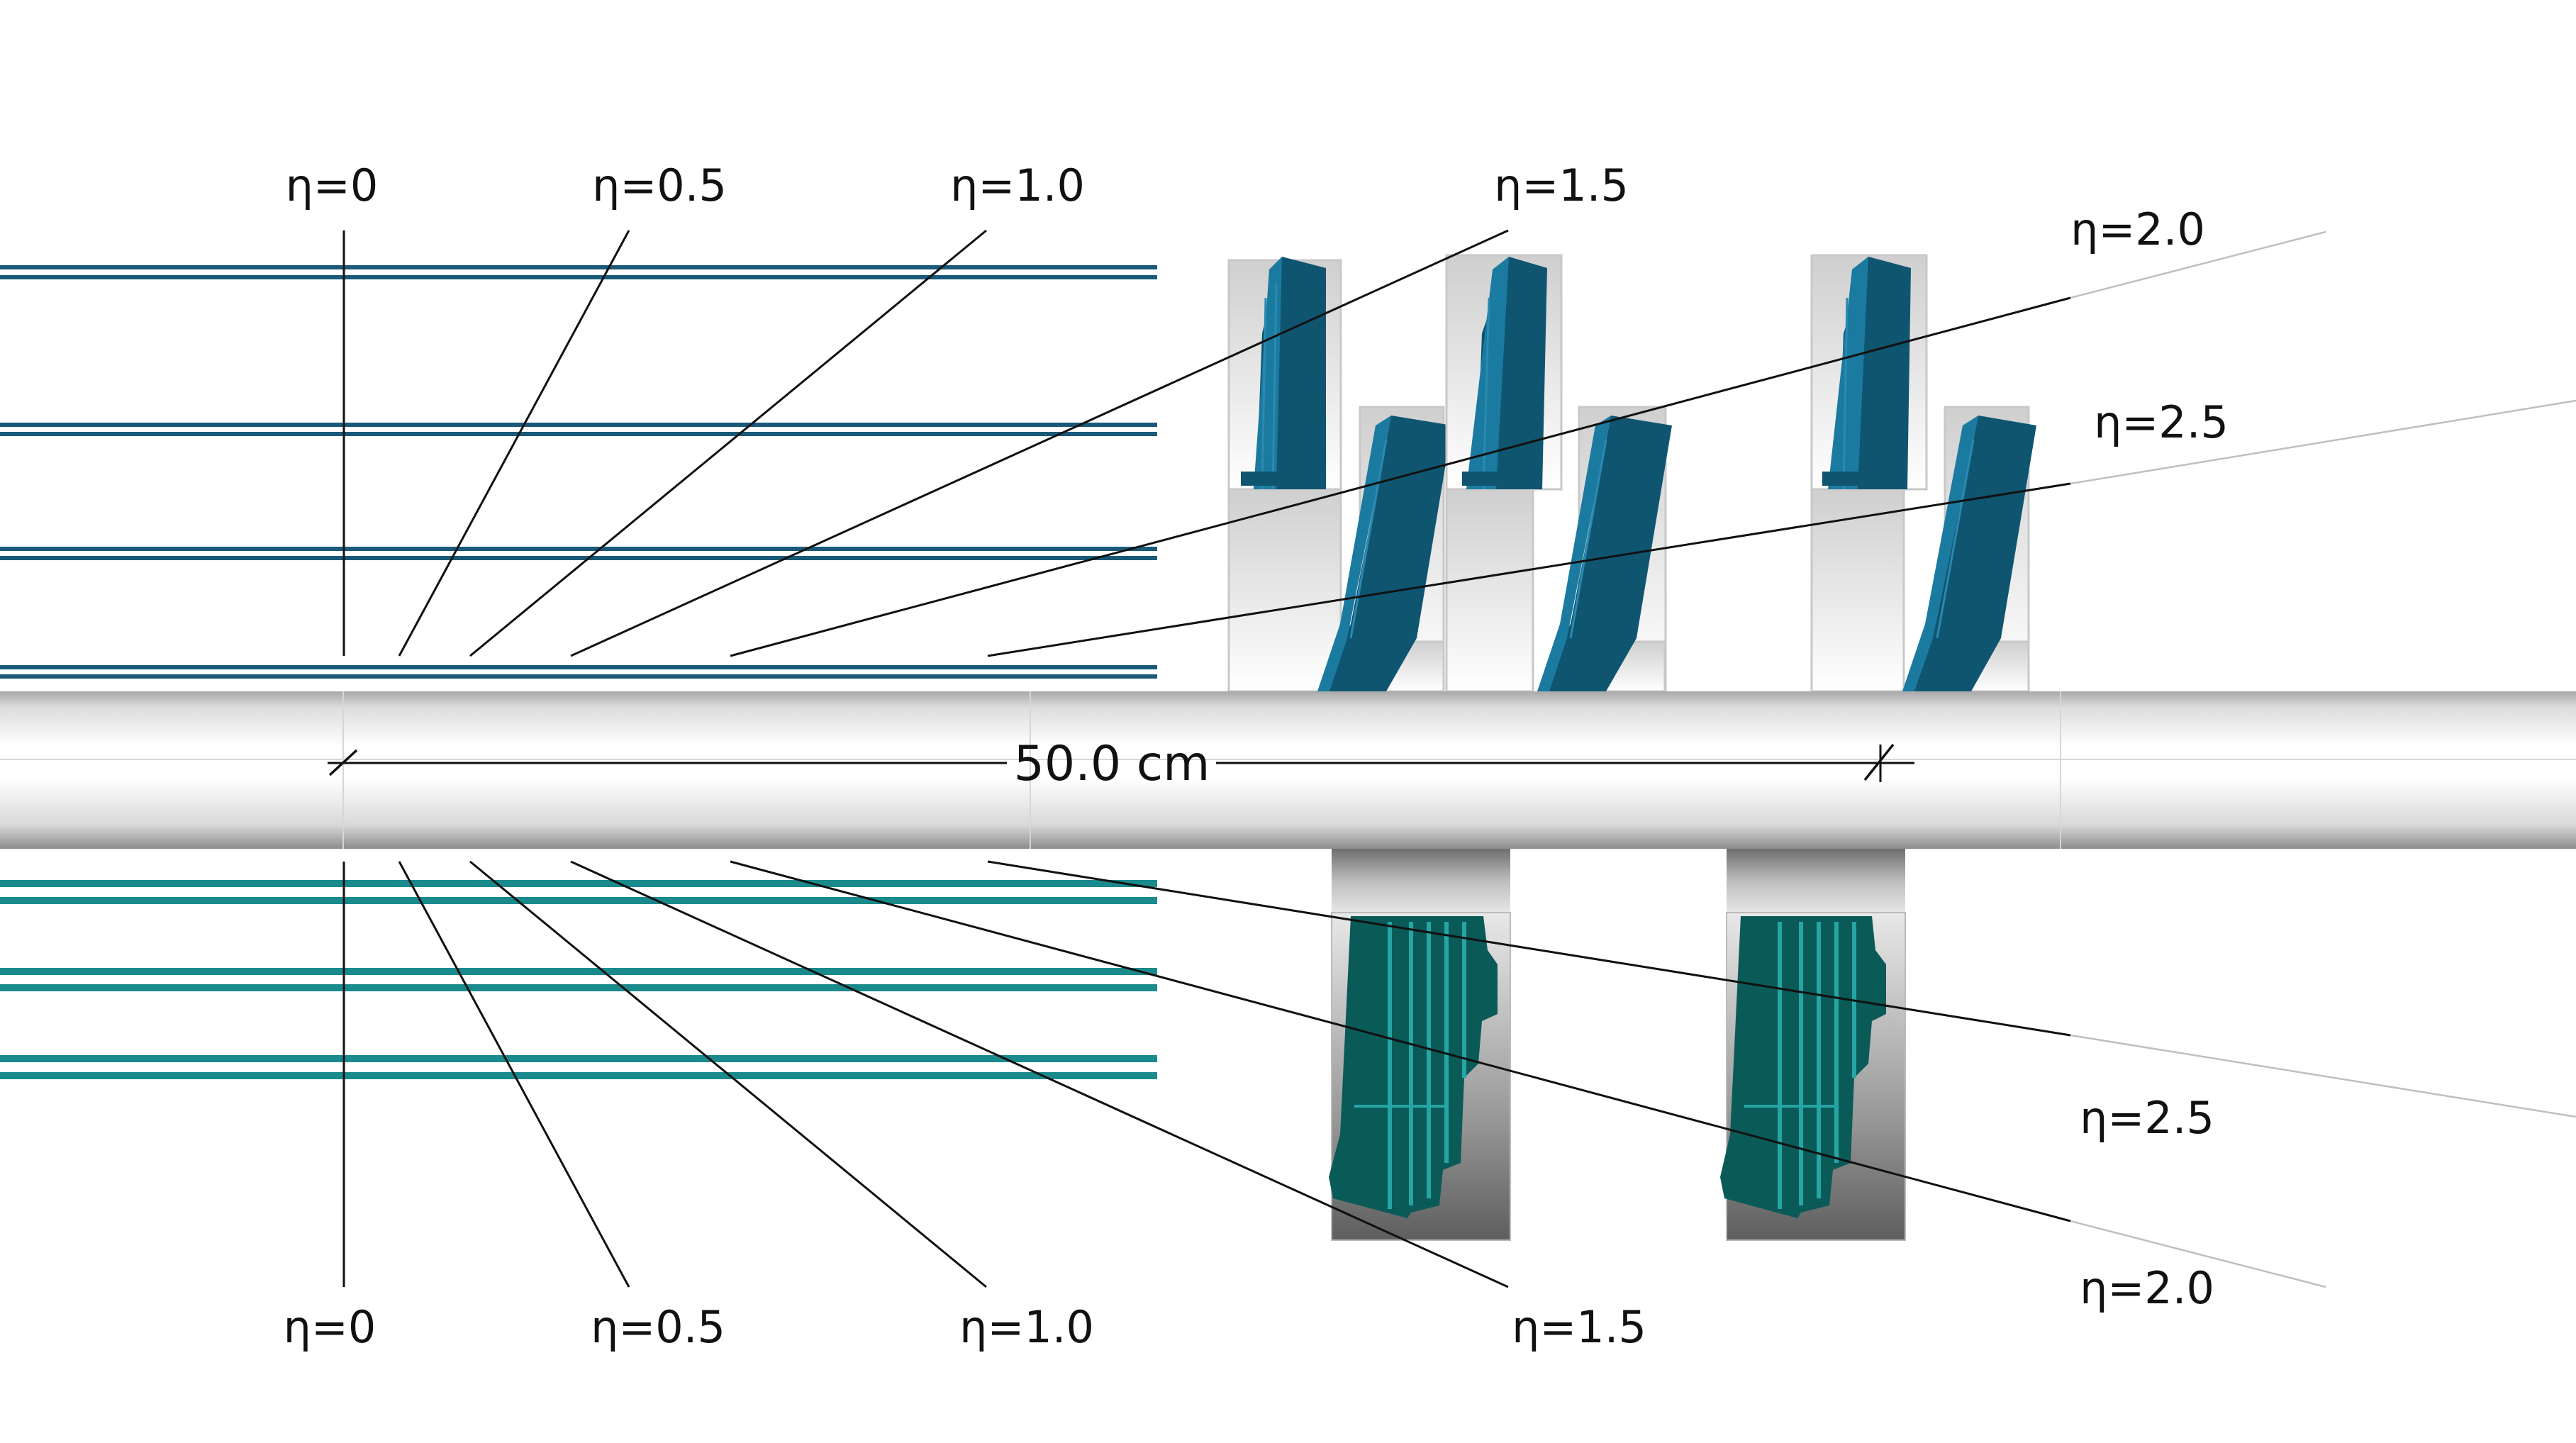  I want to click on top-eta-line-2.0, so click(1400, 477).